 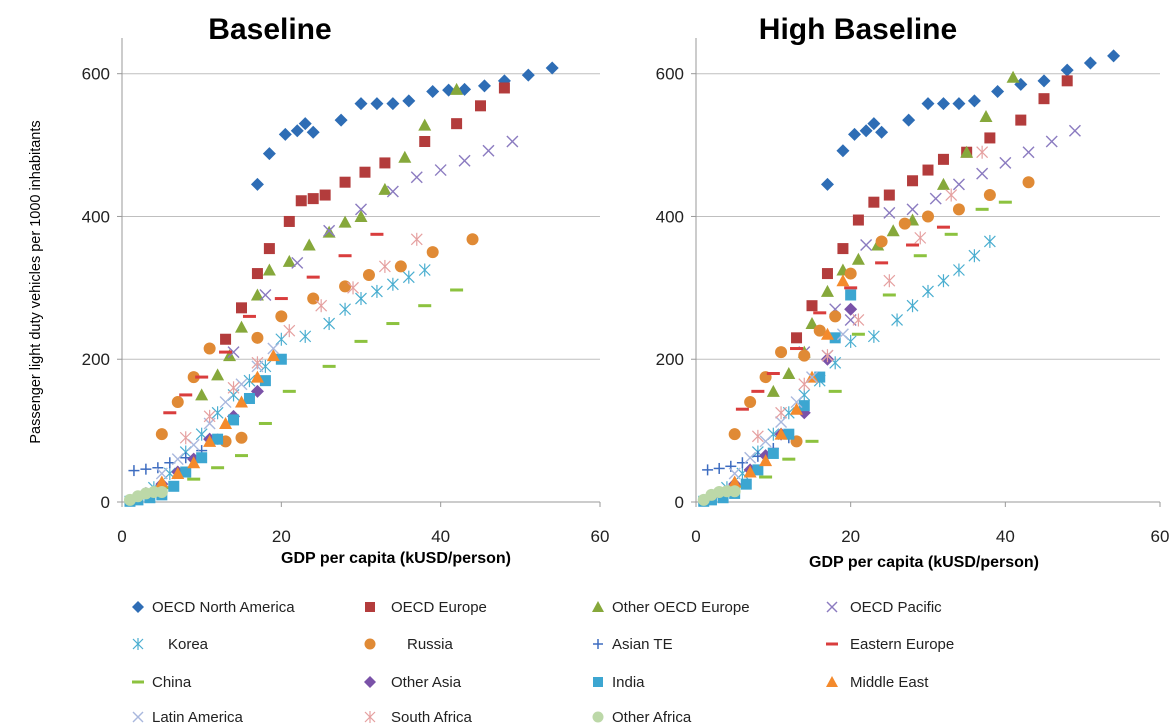 I want to click on series-russia, so click(x=317, y=340).